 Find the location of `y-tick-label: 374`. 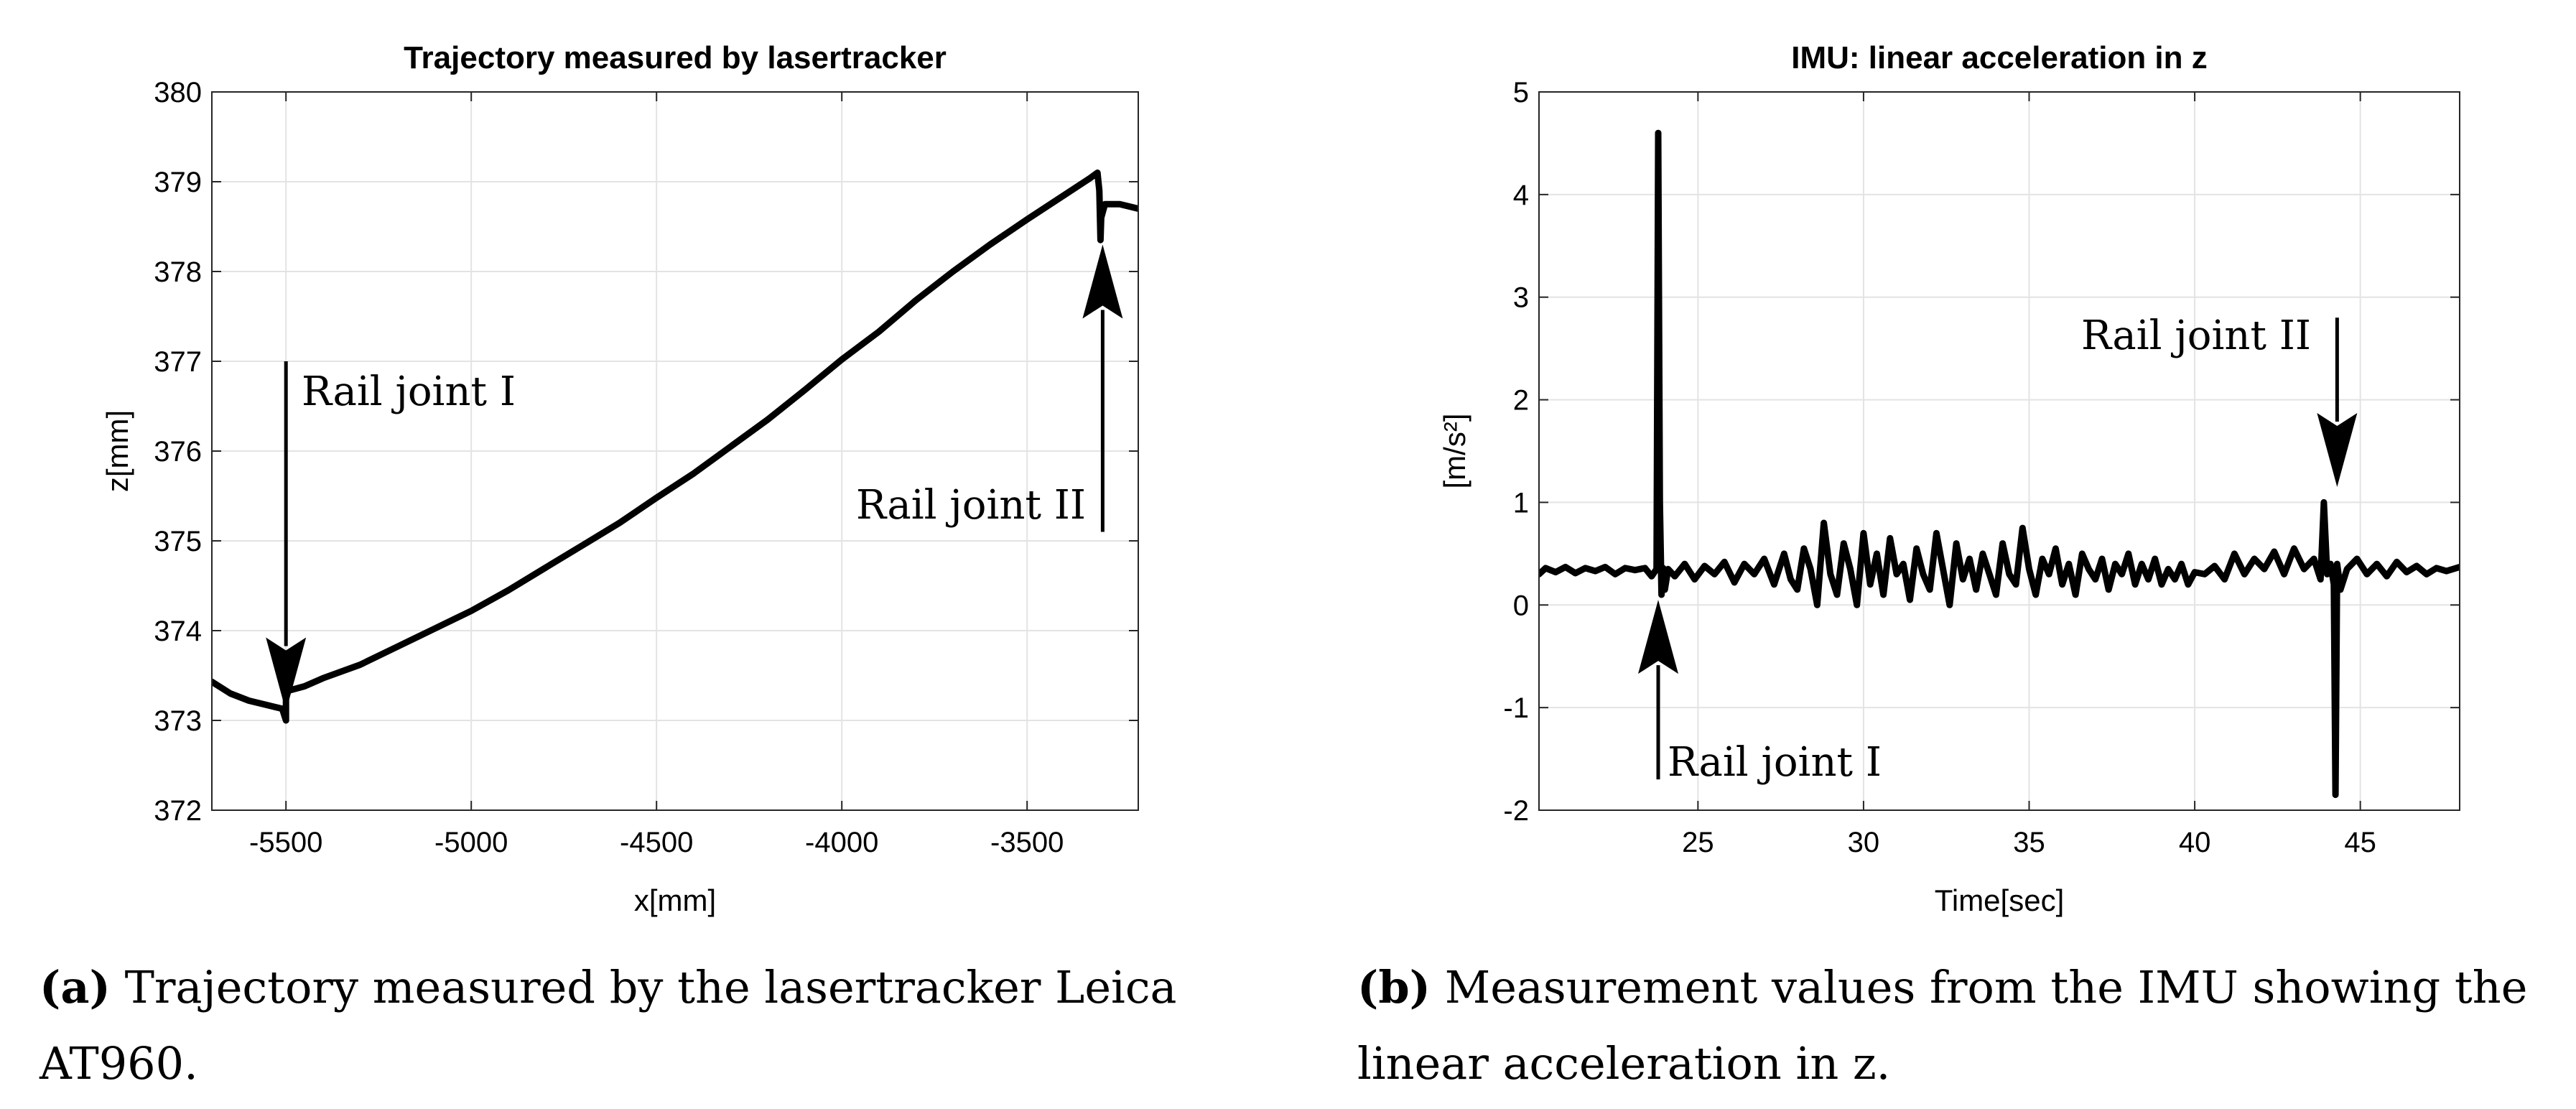

y-tick-label: 374 is located at coordinates (178, 631).